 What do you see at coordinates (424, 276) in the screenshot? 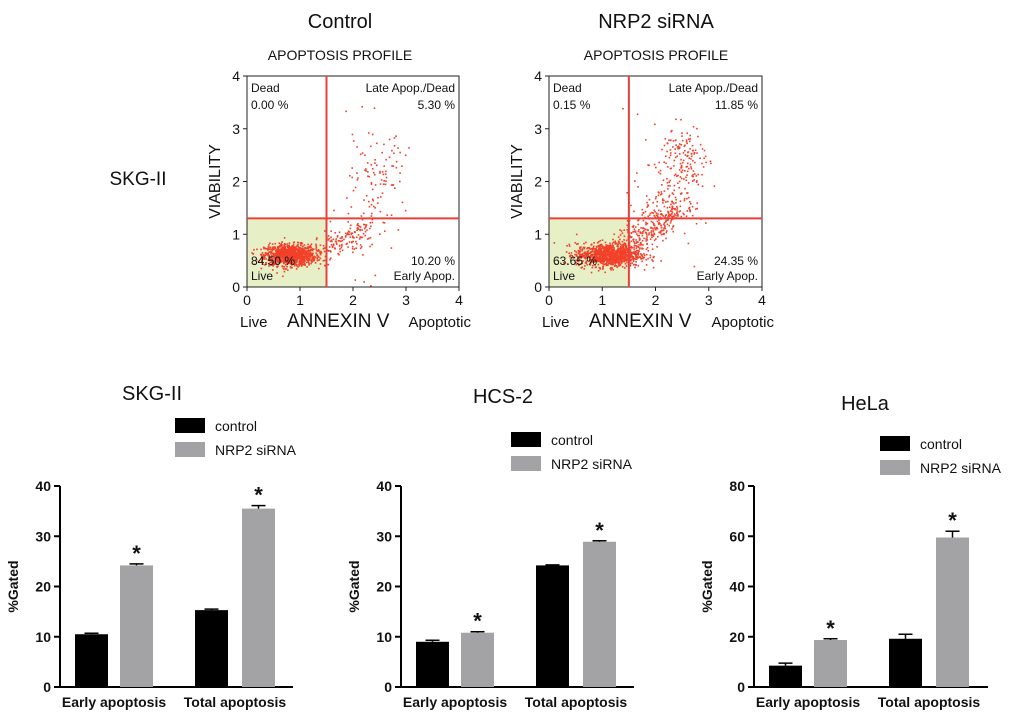
I see `quadrant-early-label: Early Apop.` at bounding box center [424, 276].